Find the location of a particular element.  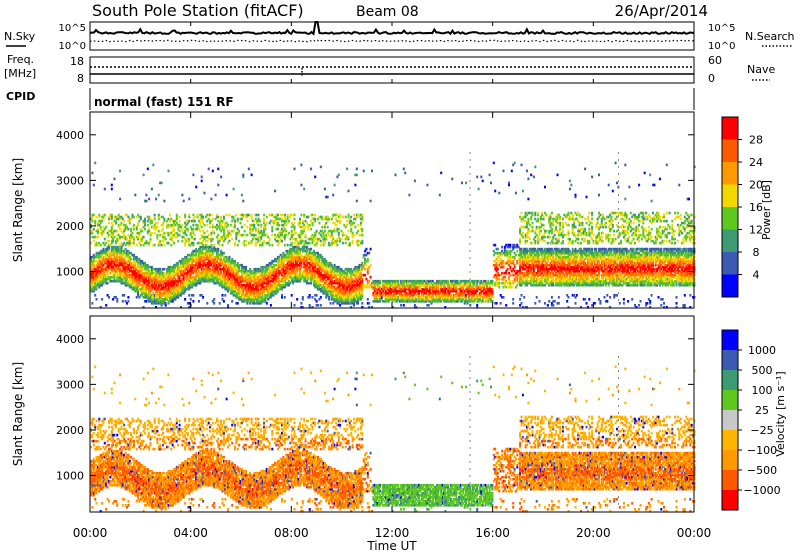

nave-tick-bottom: 0 is located at coordinates (711, 78).